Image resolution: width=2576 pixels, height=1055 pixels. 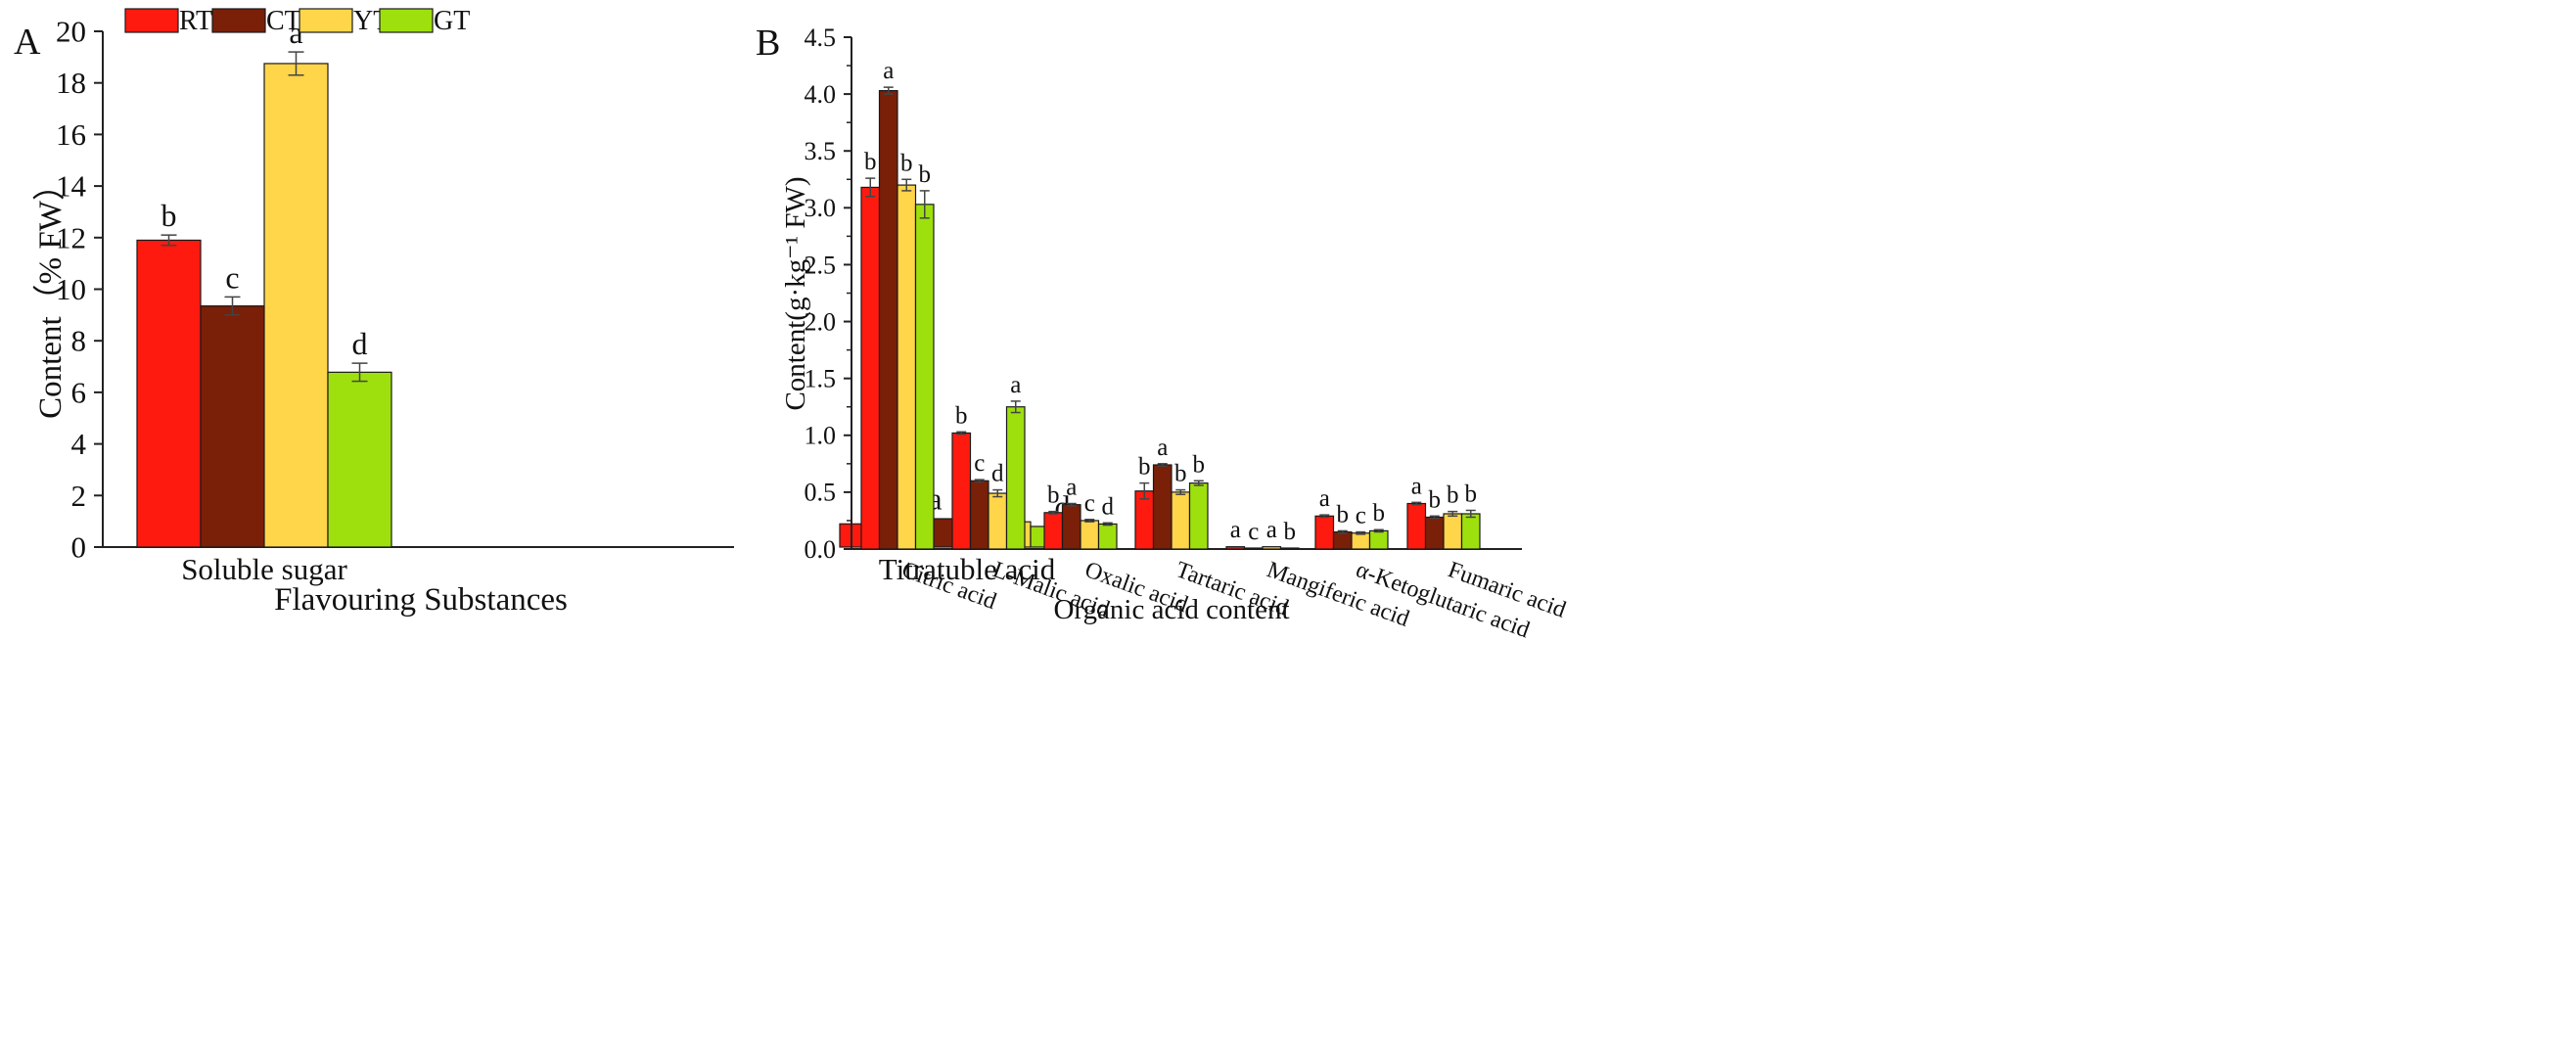 I want to click on bar-gt-mangiferic-acid, so click(x=1289, y=548).